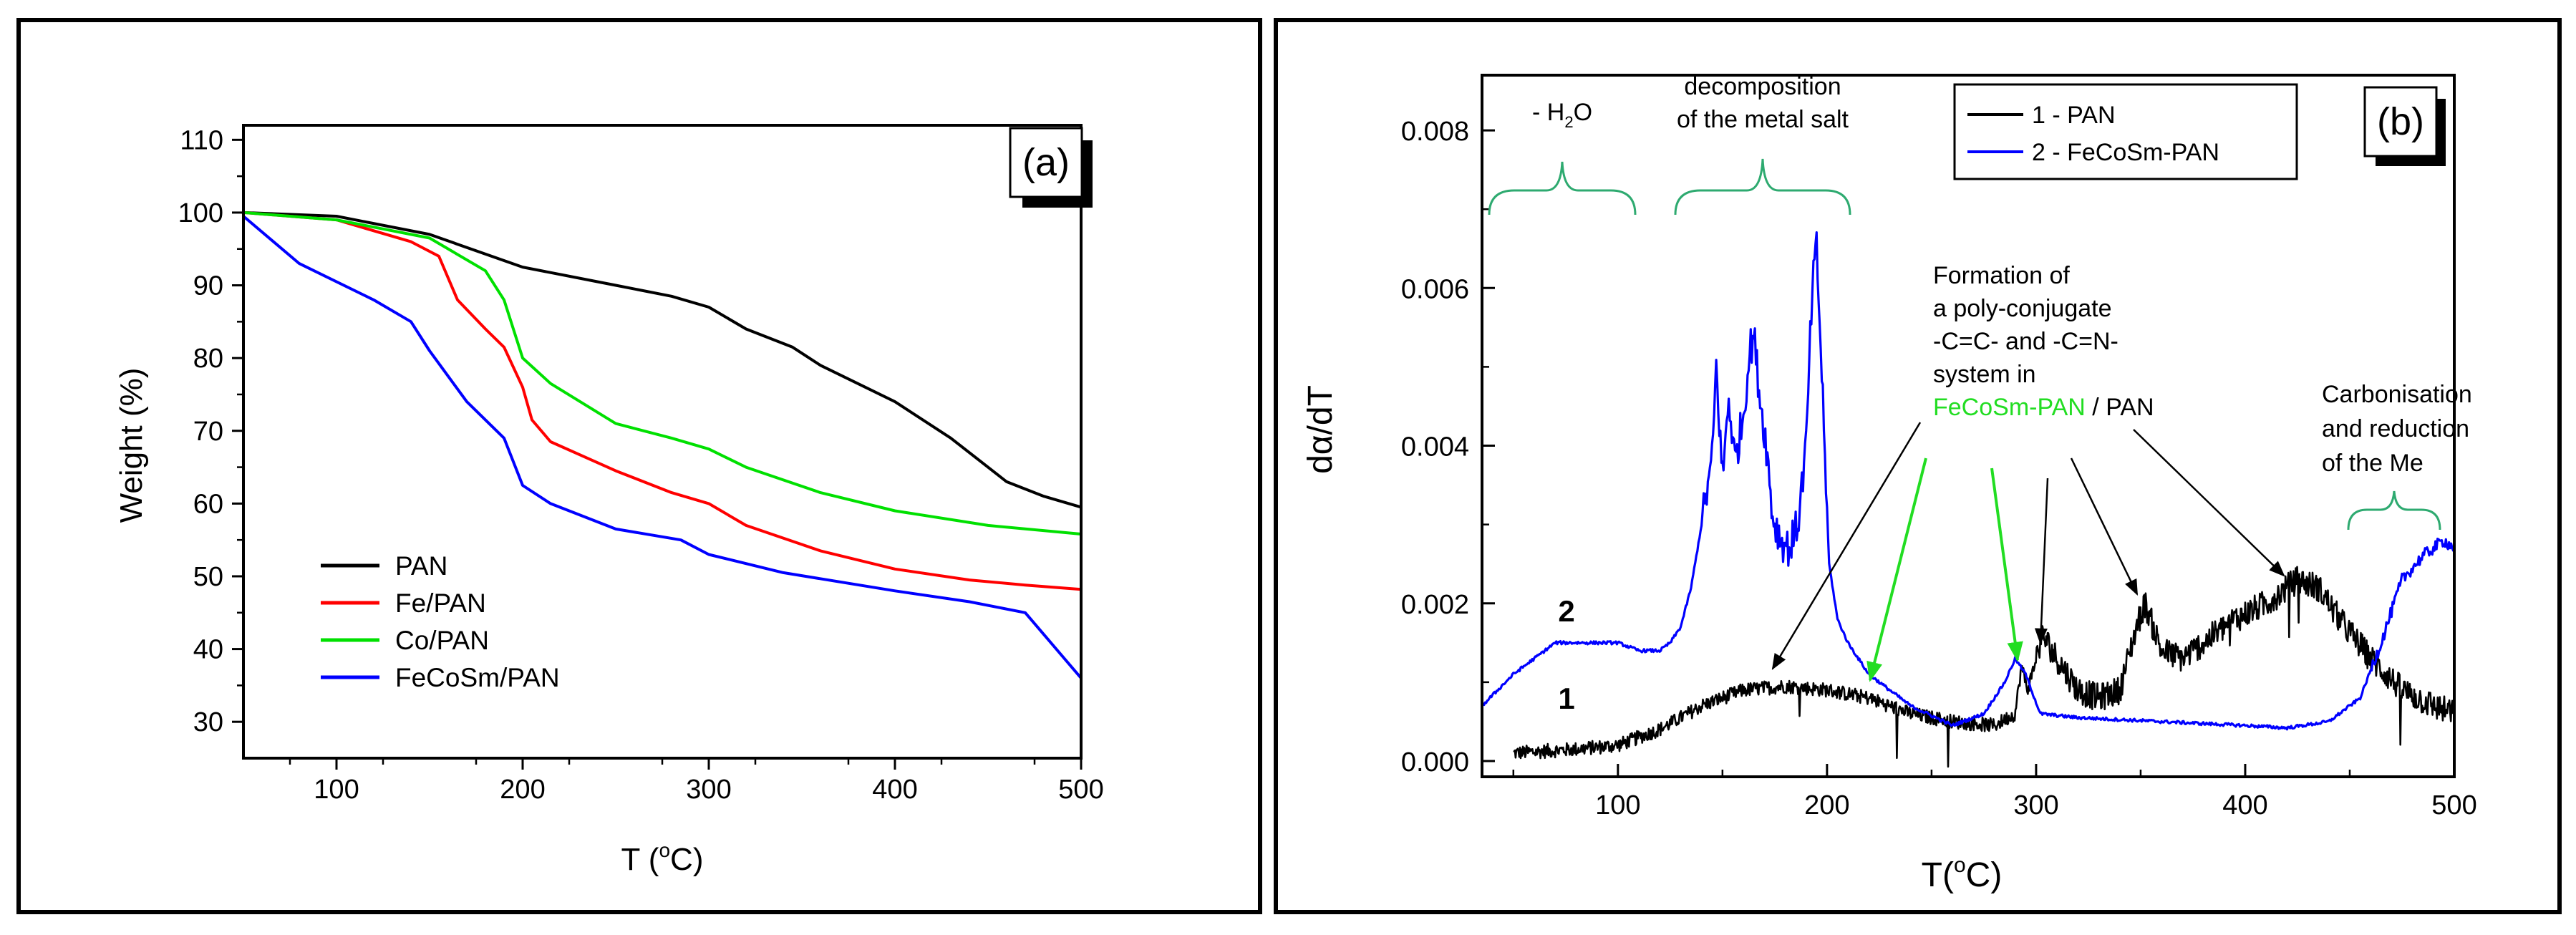  Describe the element at coordinates (208, 432) in the screenshot. I see `panel-a-ytick-label: 70` at that location.